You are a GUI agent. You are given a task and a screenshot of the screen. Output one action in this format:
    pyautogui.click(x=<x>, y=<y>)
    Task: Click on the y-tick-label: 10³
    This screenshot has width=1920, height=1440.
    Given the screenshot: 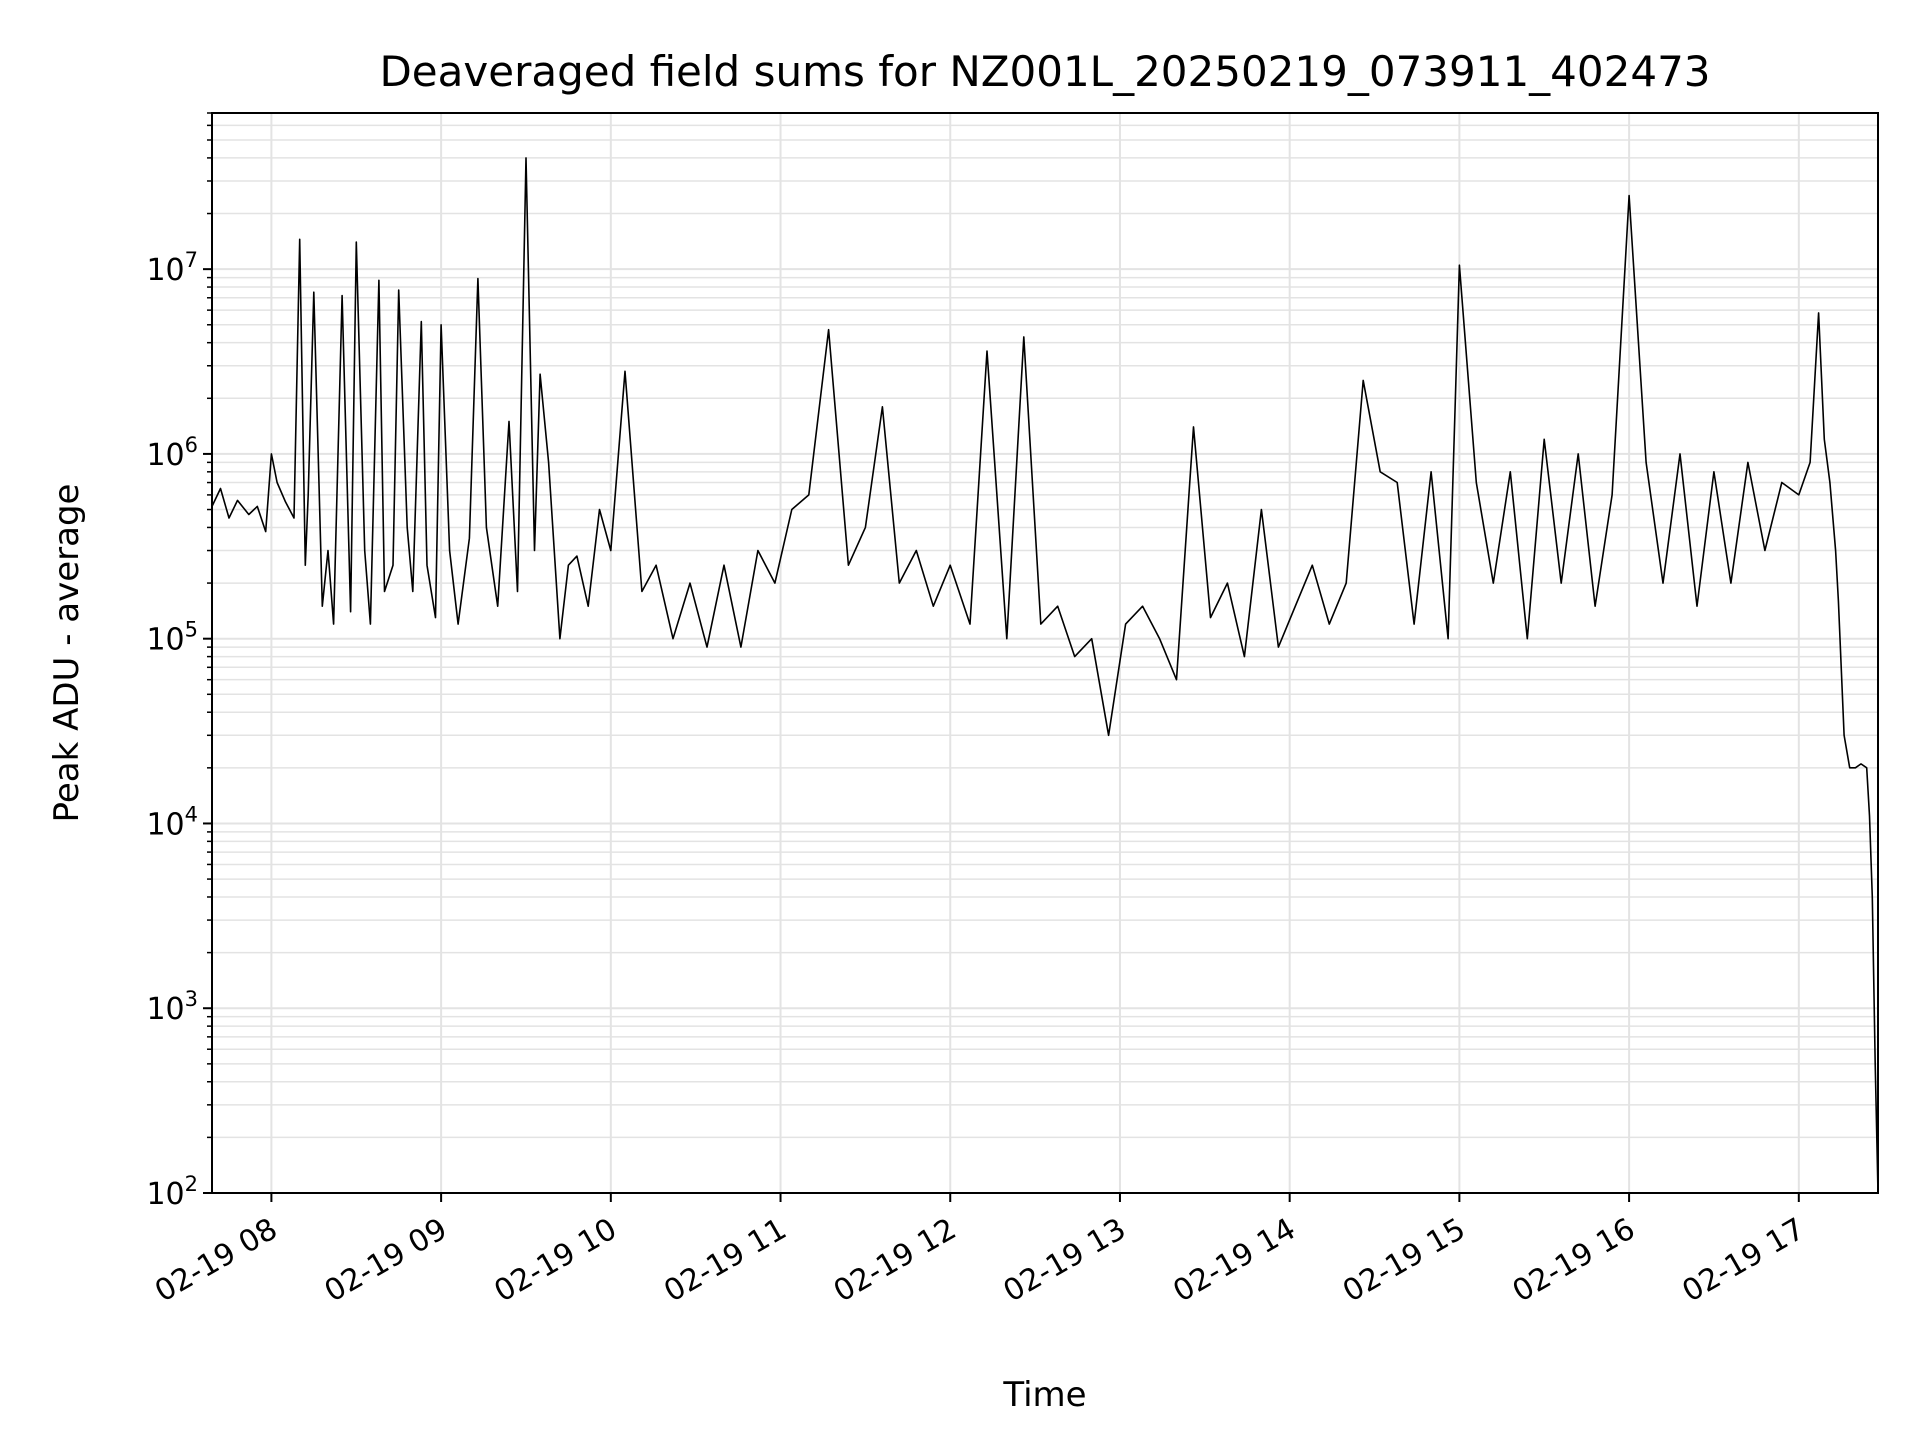 What is the action you would take?
    pyautogui.click(x=172, y=1007)
    